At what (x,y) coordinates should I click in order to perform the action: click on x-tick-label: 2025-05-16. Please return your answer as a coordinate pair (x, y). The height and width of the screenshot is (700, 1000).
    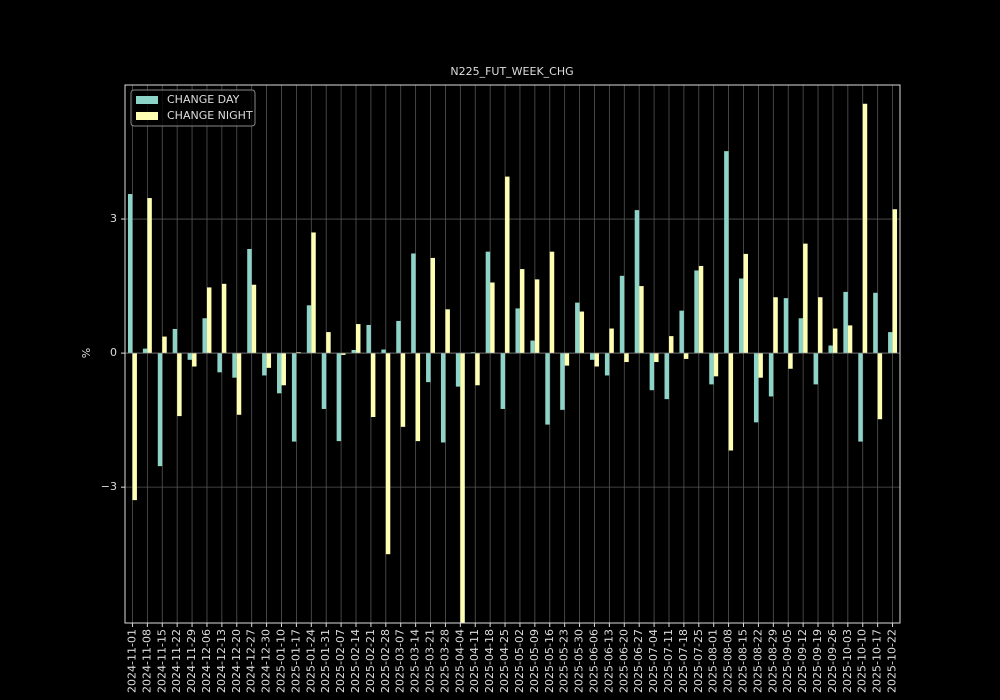
    Looking at the image, I should click on (549, 661).